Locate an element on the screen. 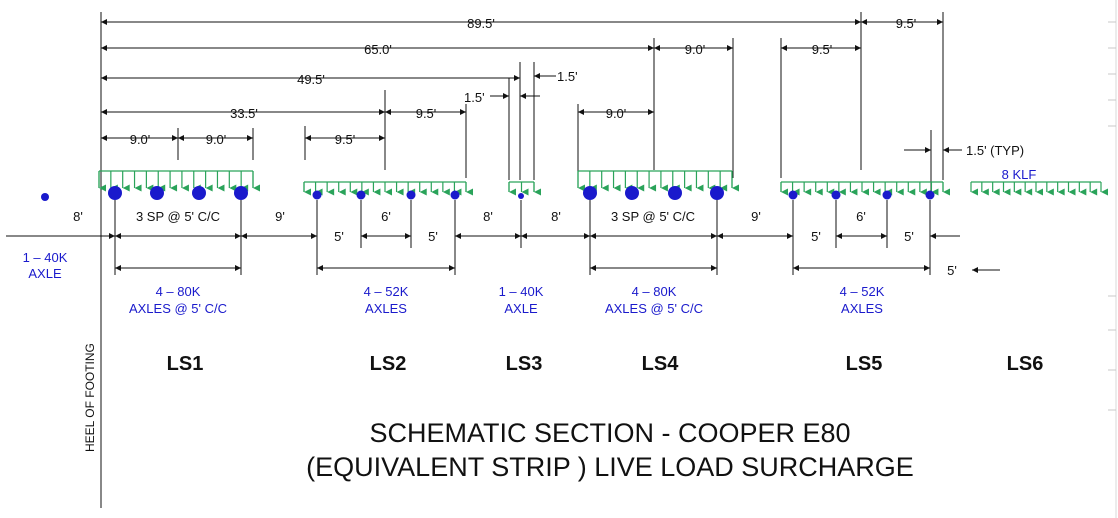 This screenshot has width=1118, height=518. dim-33-5: 33.5' is located at coordinates (244, 113).